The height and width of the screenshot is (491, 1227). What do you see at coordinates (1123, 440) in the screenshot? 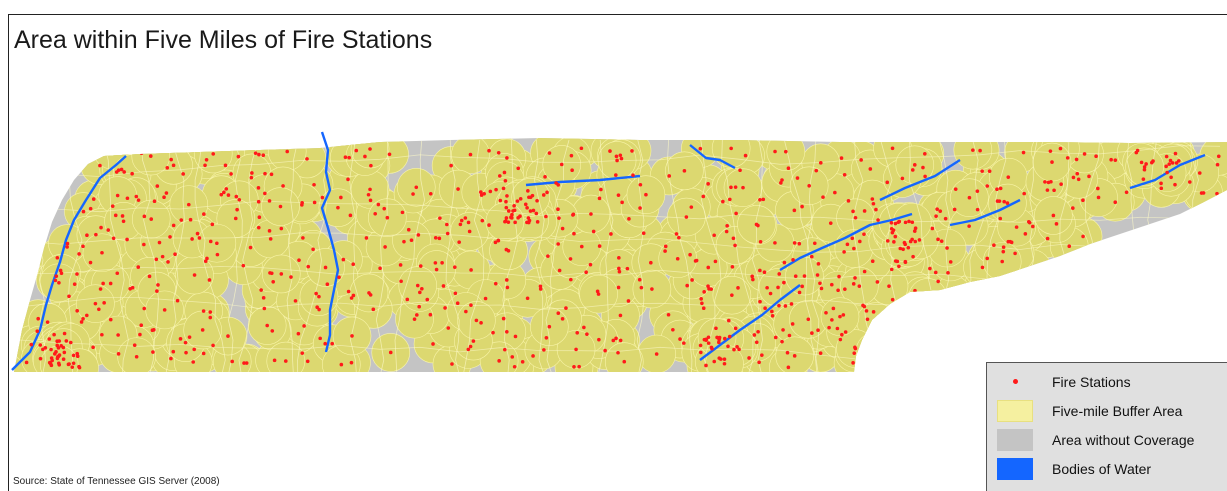
I see `legend-label: Area without Coverage` at bounding box center [1123, 440].